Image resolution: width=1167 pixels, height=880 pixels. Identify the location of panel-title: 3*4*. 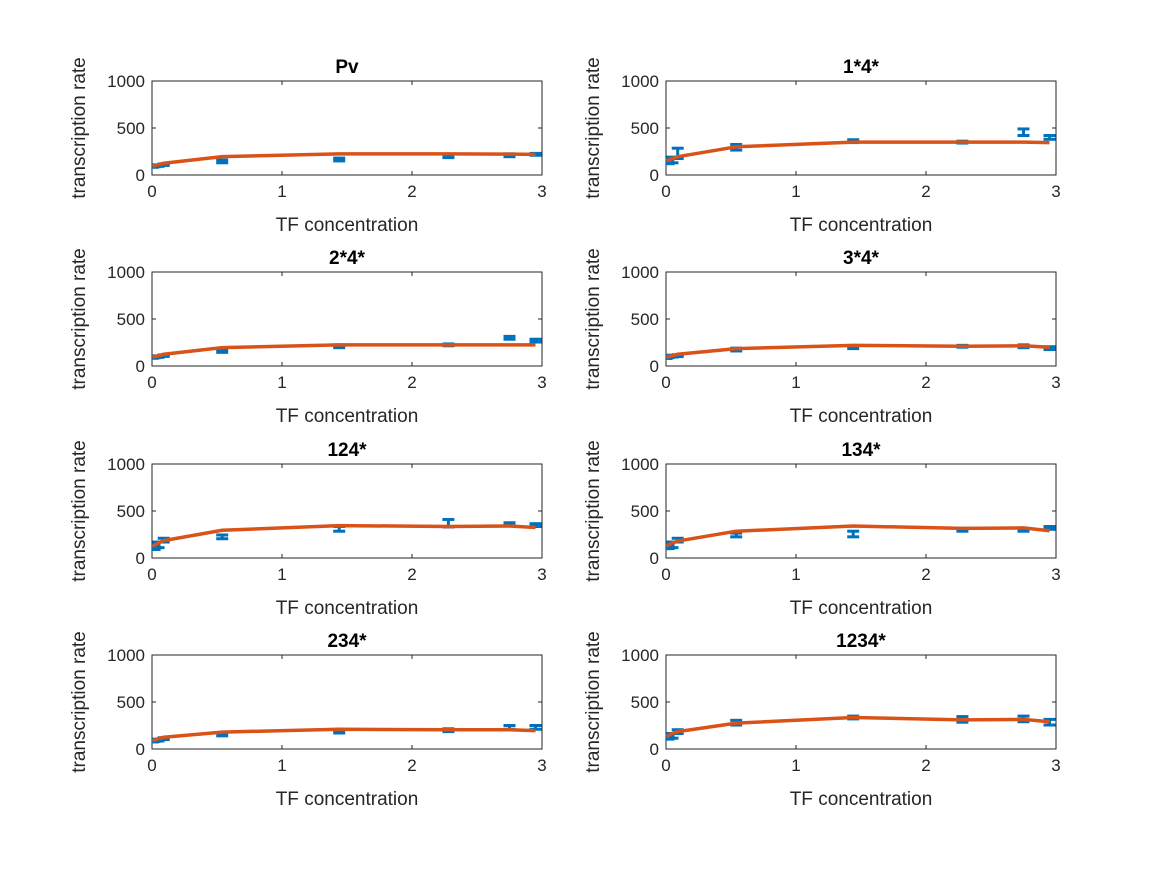
(861, 258).